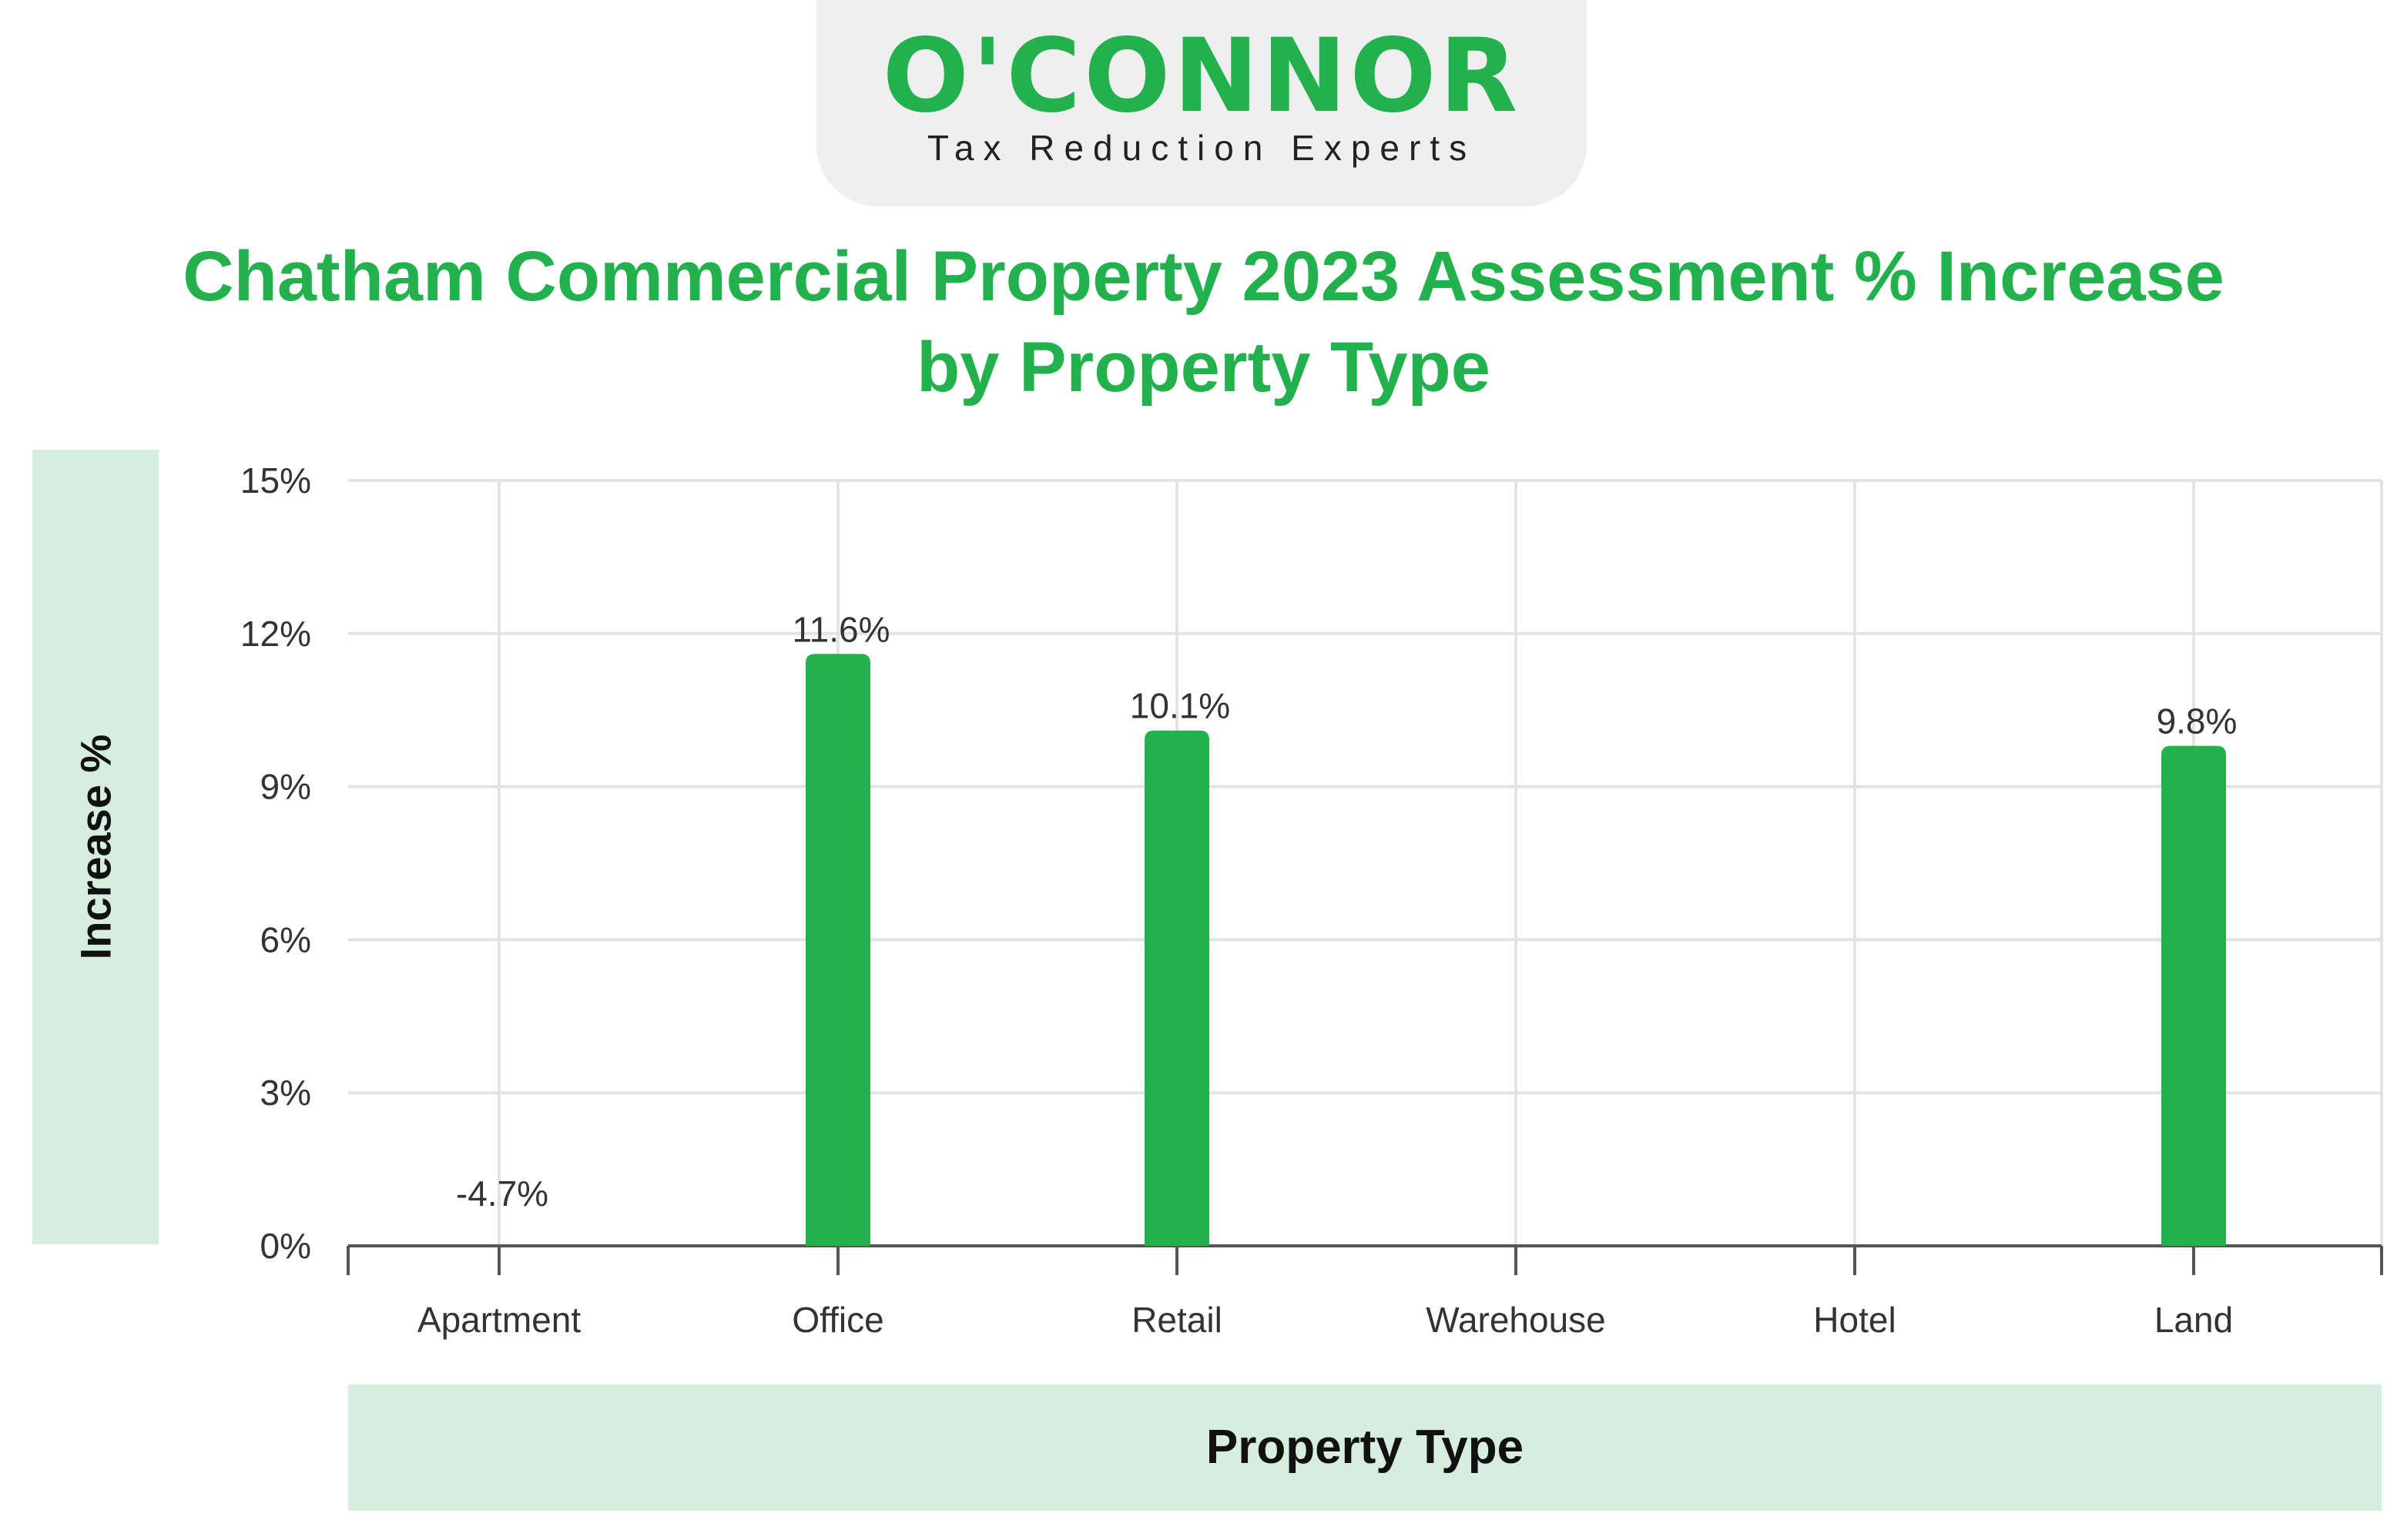 The height and width of the screenshot is (1540, 2407). I want to click on logo-wordmark: O'CONNOR, so click(1202, 76).